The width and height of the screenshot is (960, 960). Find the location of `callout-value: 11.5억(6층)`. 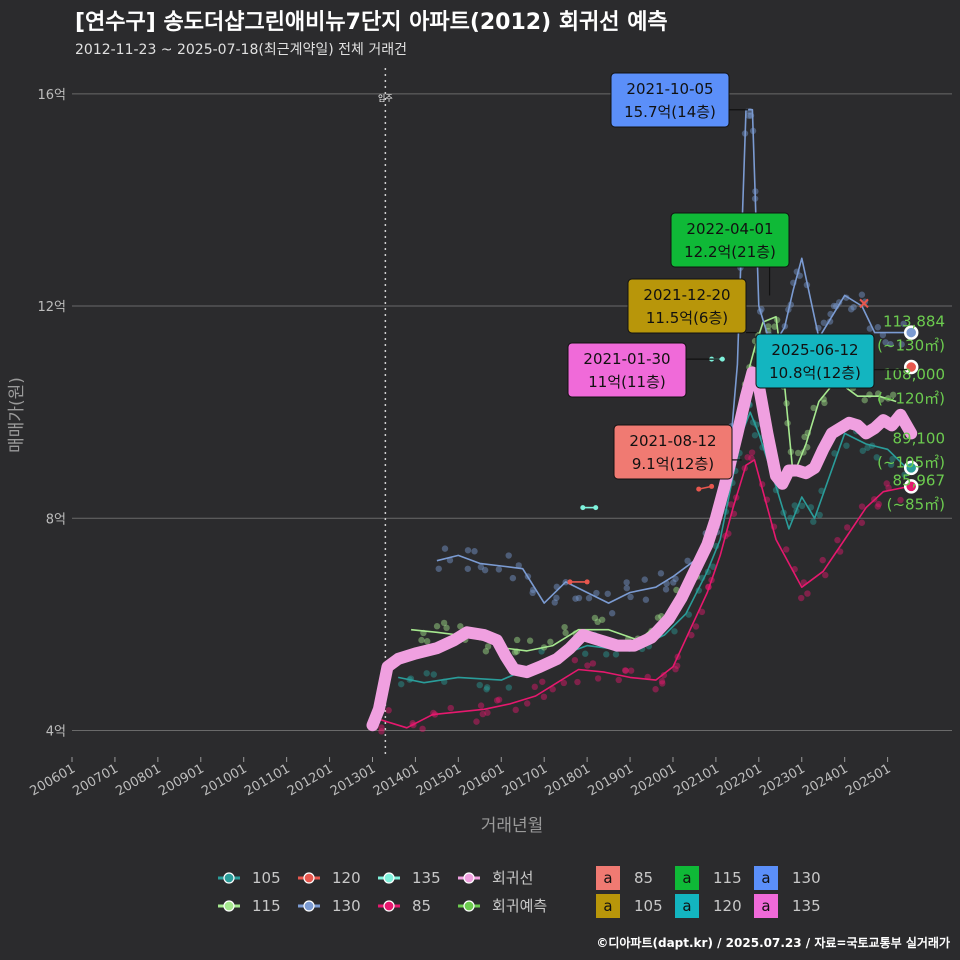

callout-value: 11.5억(6층) is located at coordinates (687, 318).